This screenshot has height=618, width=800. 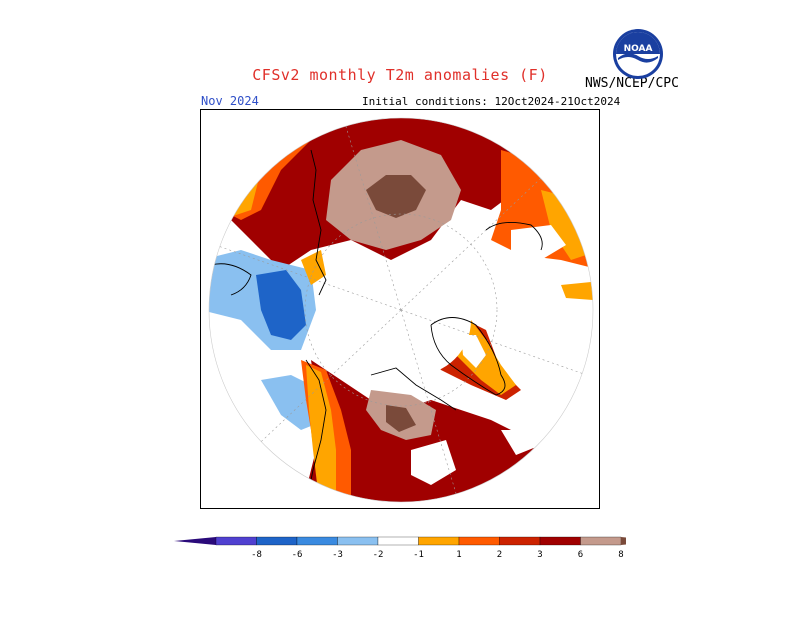 What do you see at coordinates (256, 555) in the screenshot?
I see `legend-tick-label: -8` at bounding box center [256, 555].